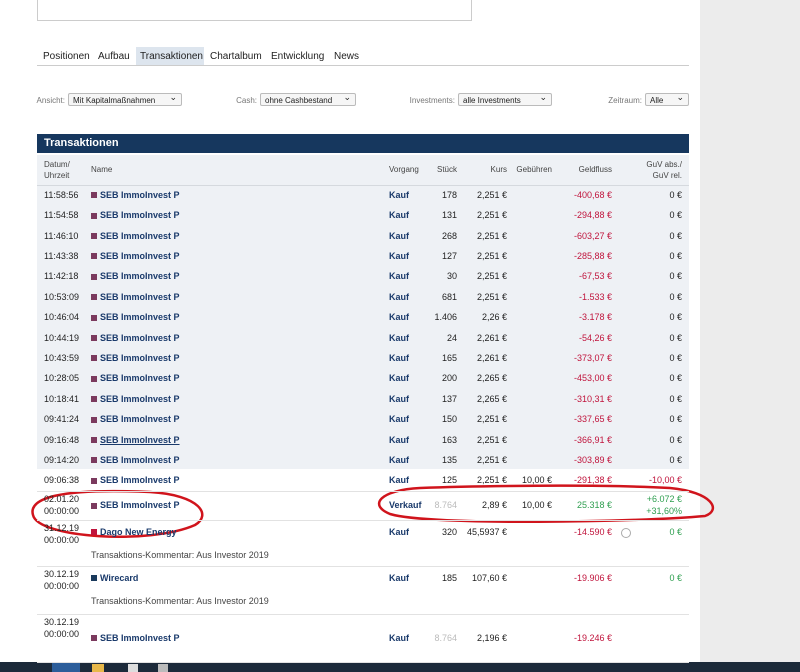 This screenshot has height=672, width=800. Describe the element at coordinates (494, 505) in the screenshot. I see `price: 2,89 €` at that location.